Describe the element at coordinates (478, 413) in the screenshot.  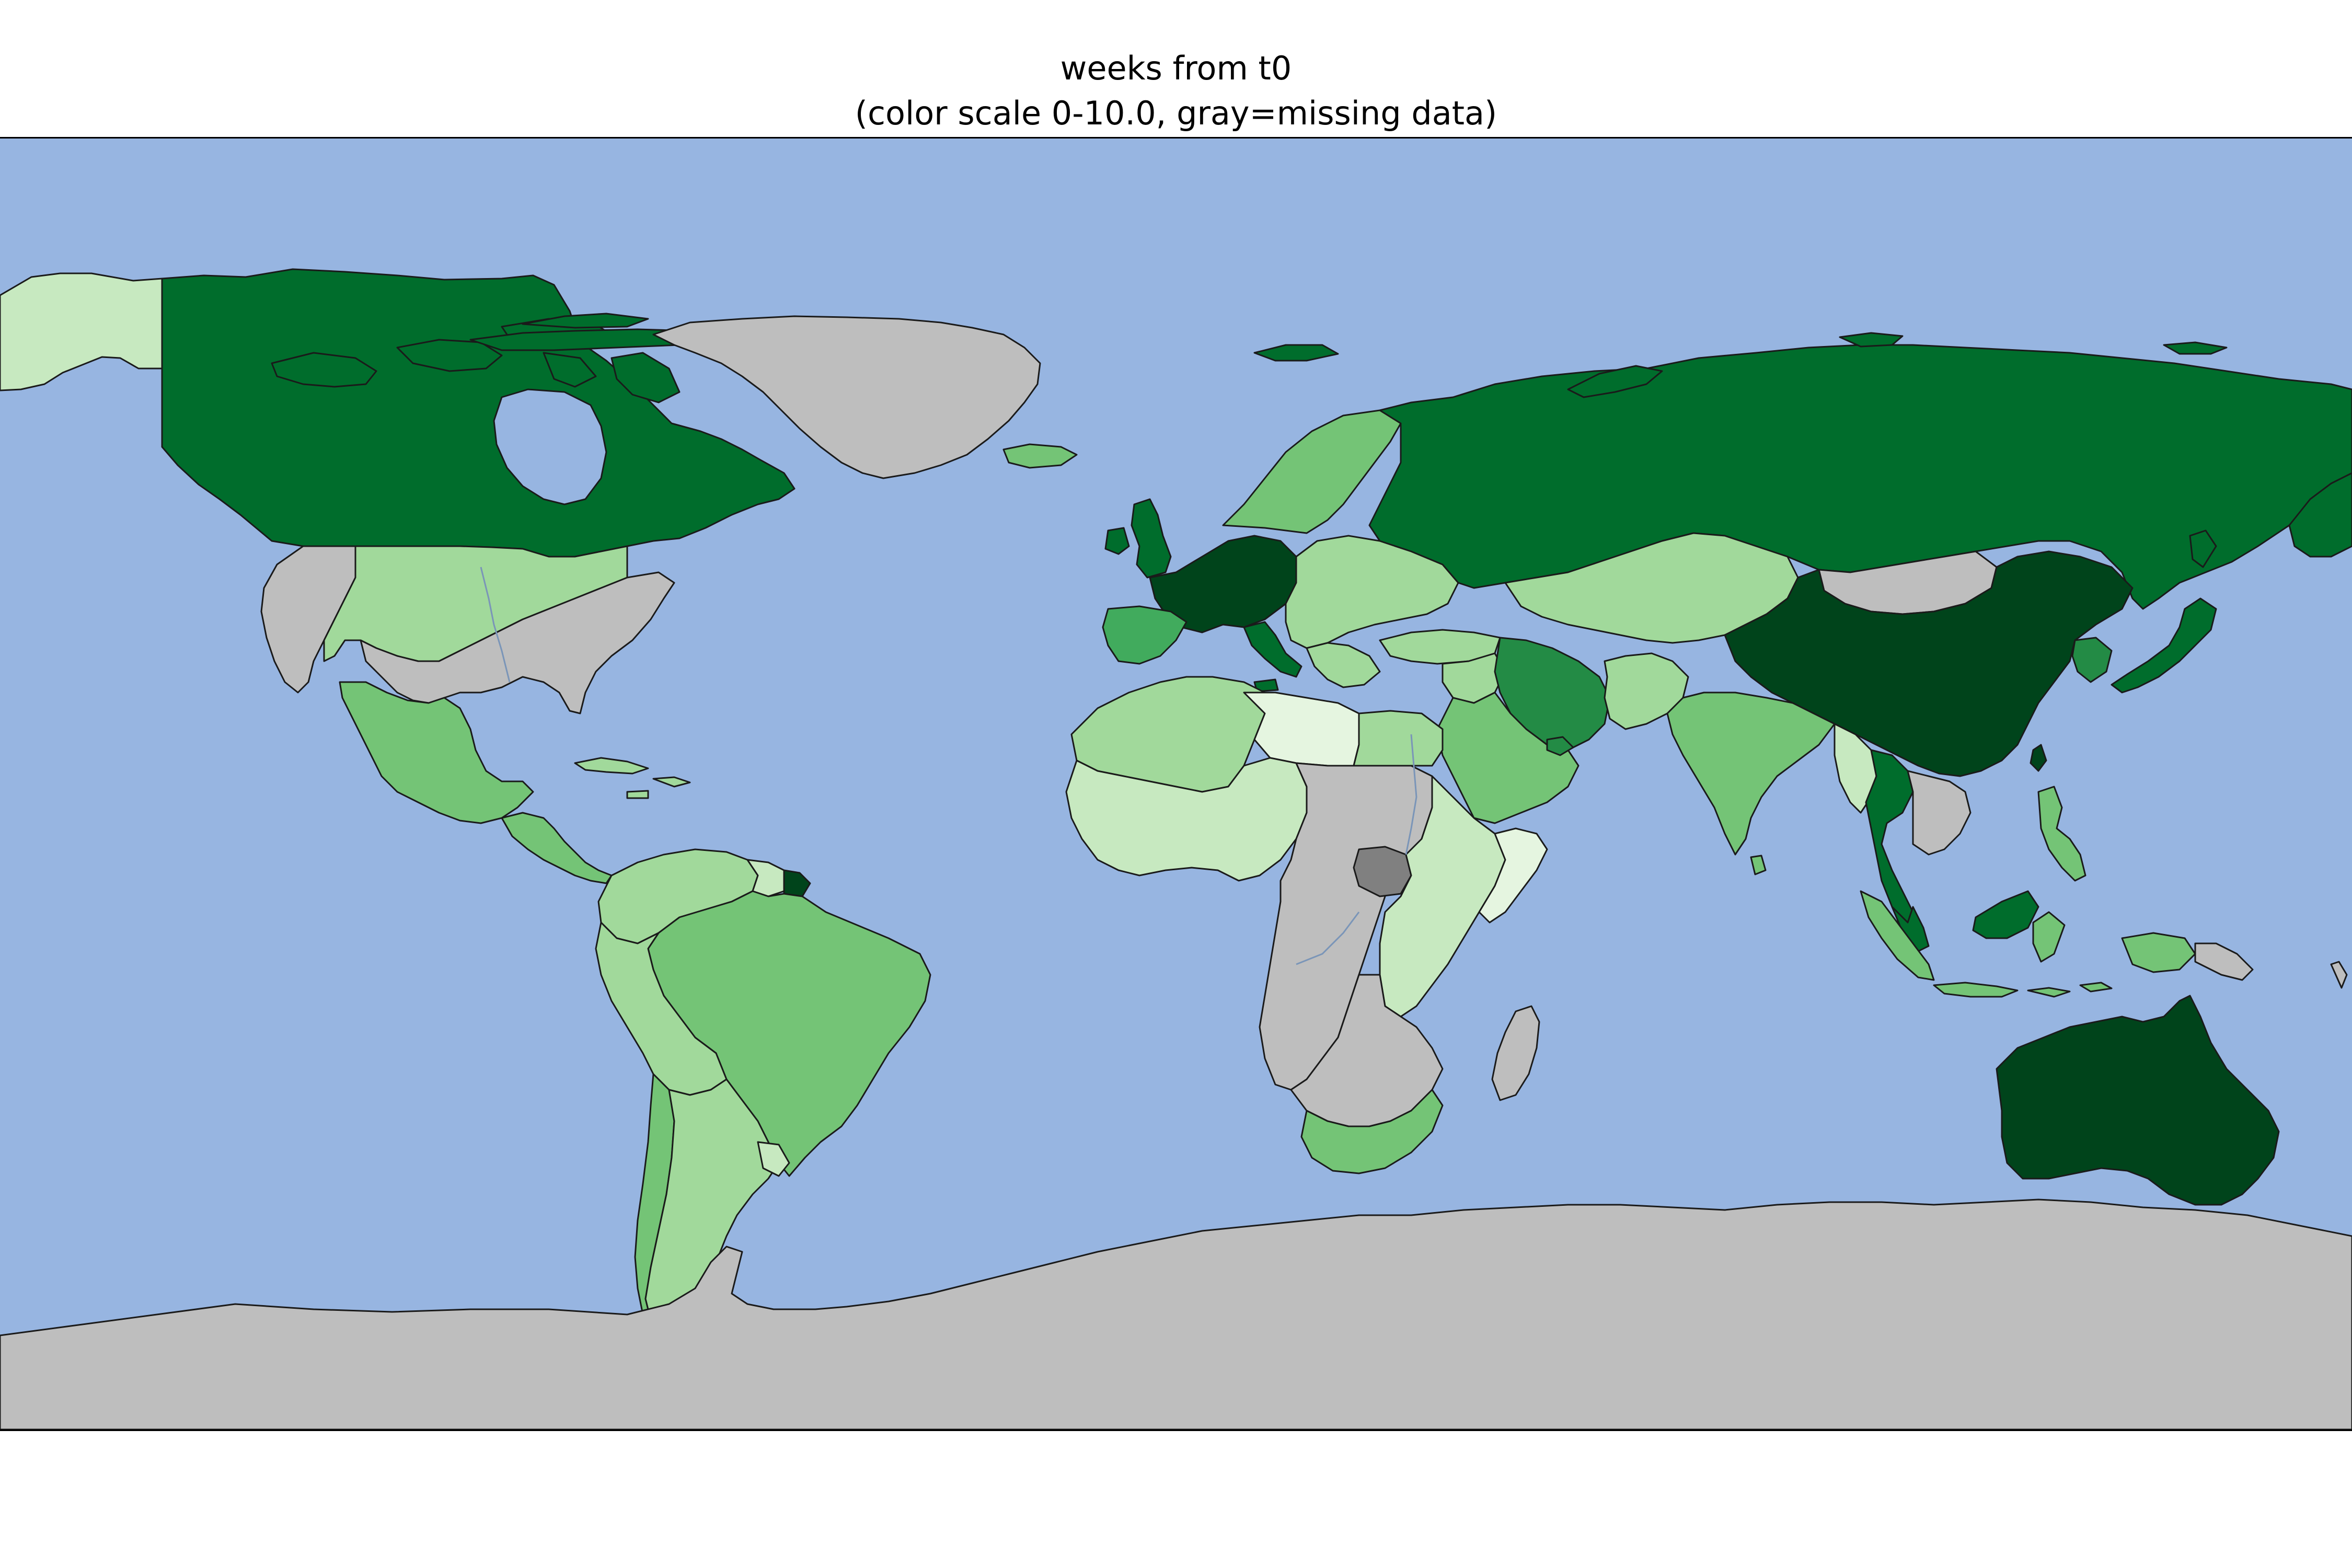
I see `region-canada` at that location.